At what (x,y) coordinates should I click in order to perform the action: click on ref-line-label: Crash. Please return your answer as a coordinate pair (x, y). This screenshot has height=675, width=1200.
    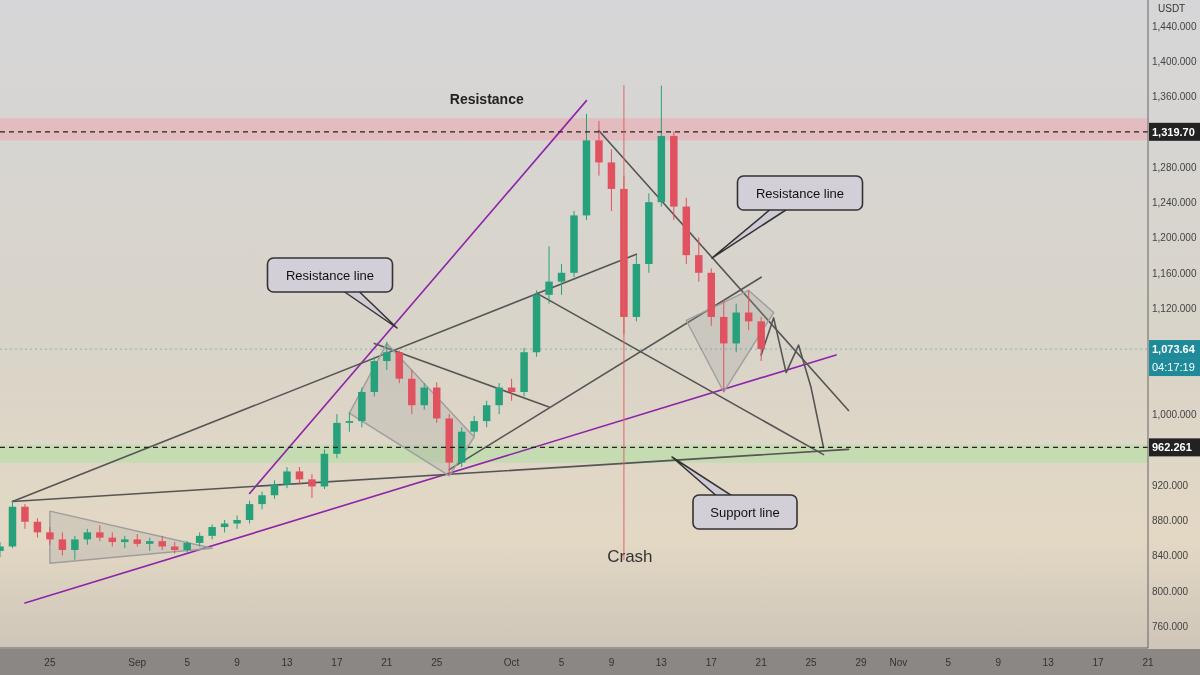
    Looking at the image, I should click on (630, 556).